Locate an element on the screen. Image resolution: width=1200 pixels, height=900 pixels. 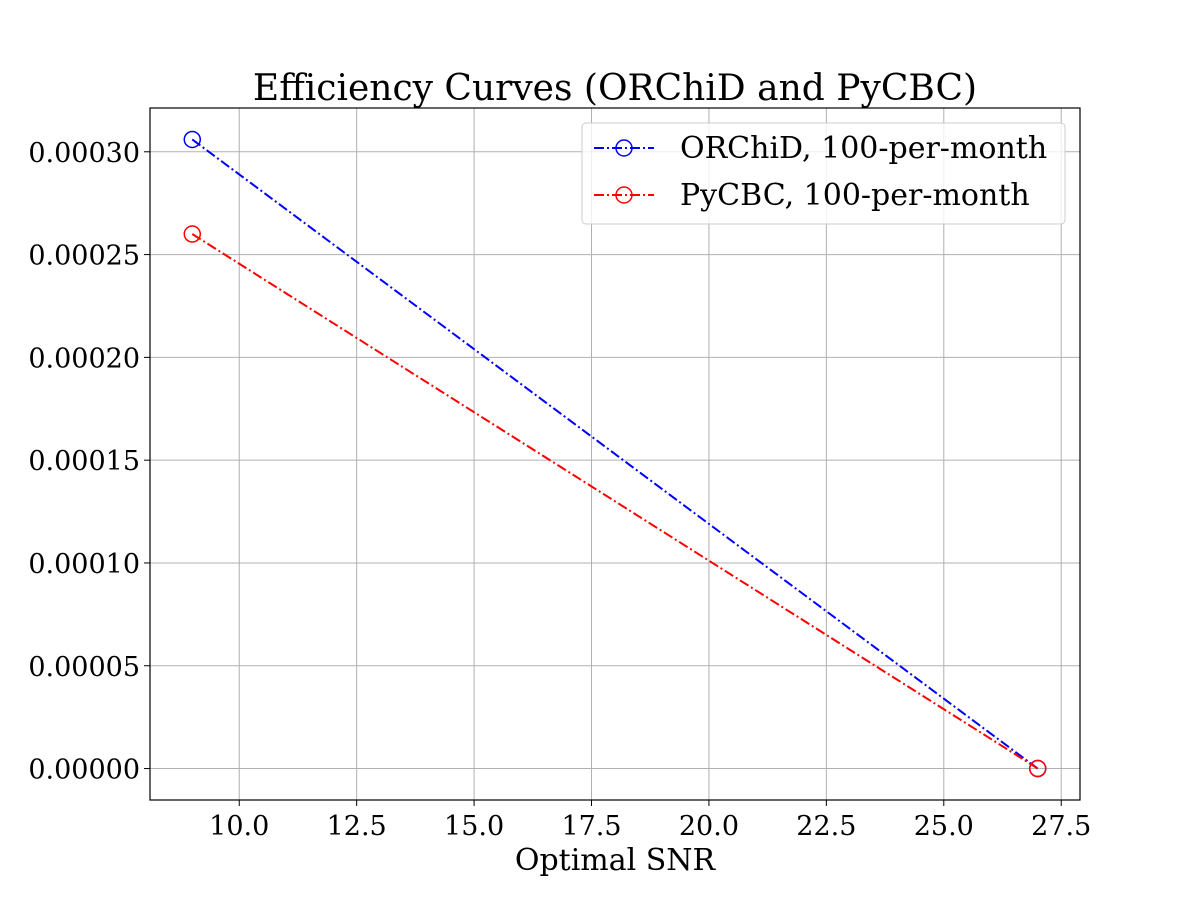
x-tick-label: 20.0 is located at coordinates (709, 826).